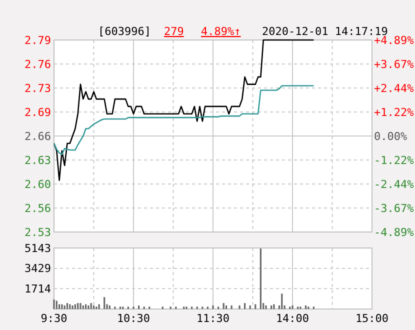 The width and height of the screenshot is (415, 330). Describe the element at coordinates (37, 136) in the screenshot. I see `y-tick-label: 2.66` at that location.